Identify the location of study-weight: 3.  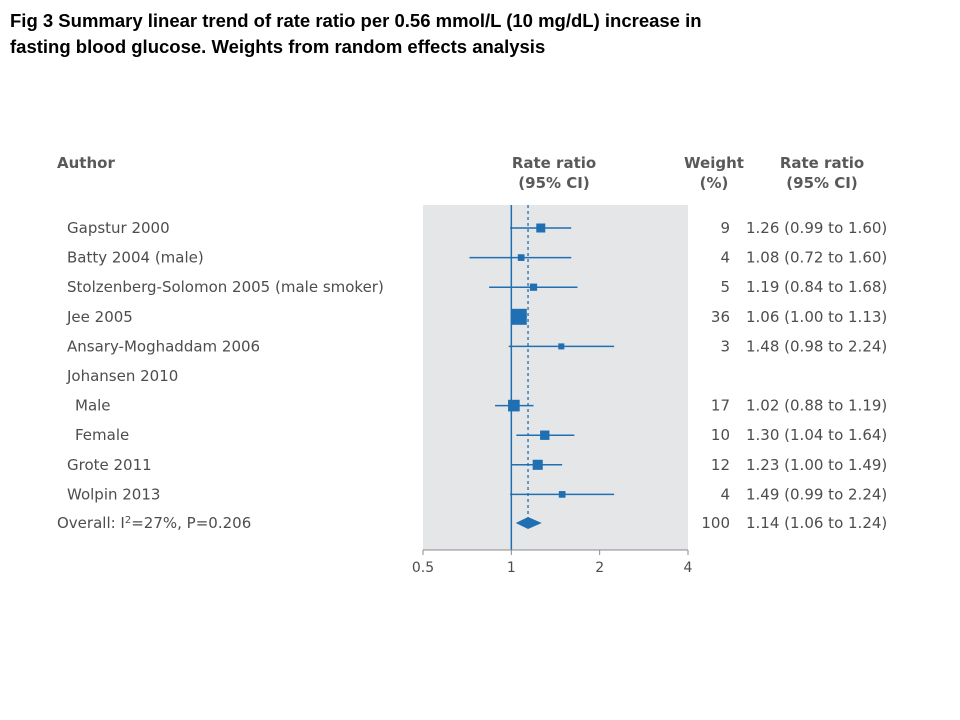
(725, 346).